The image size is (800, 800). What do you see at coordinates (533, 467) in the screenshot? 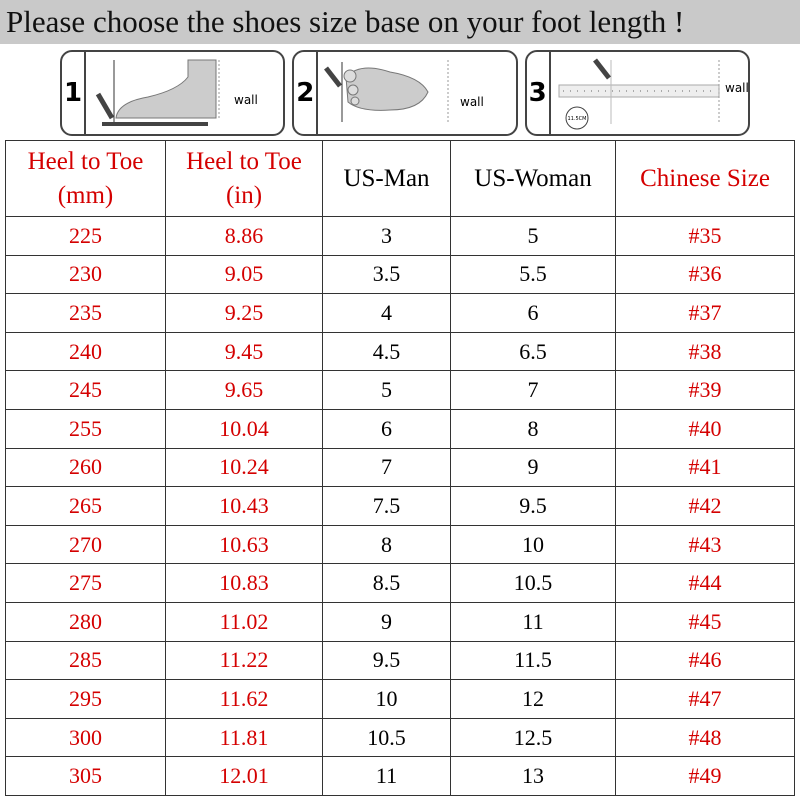
I see `cell-us-woman: 9` at bounding box center [533, 467].